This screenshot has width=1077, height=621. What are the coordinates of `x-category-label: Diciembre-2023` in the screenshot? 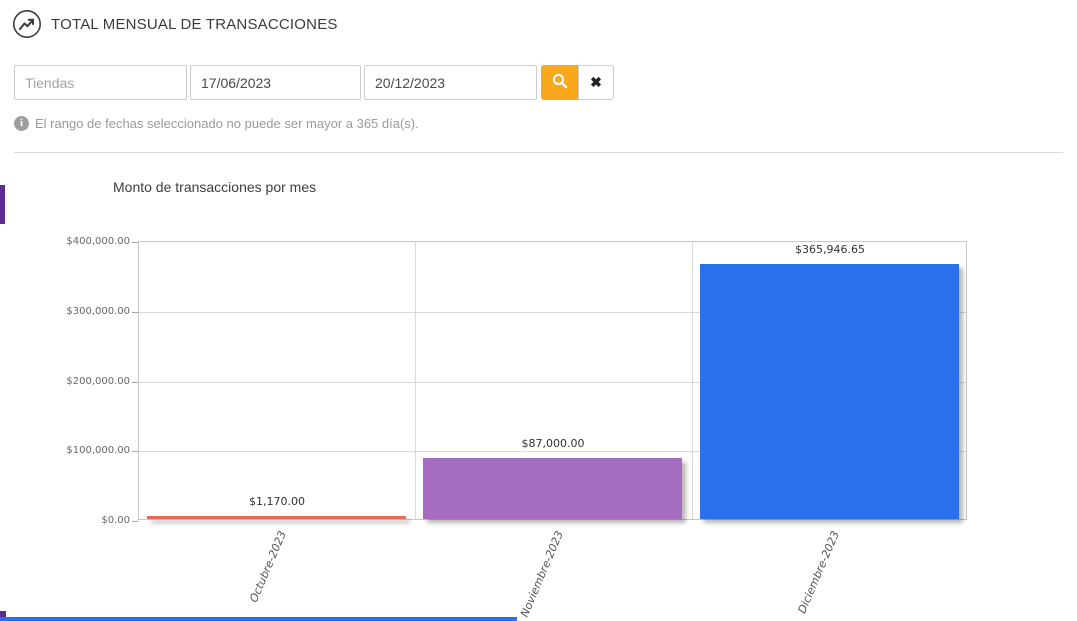 It's located at (818, 572).